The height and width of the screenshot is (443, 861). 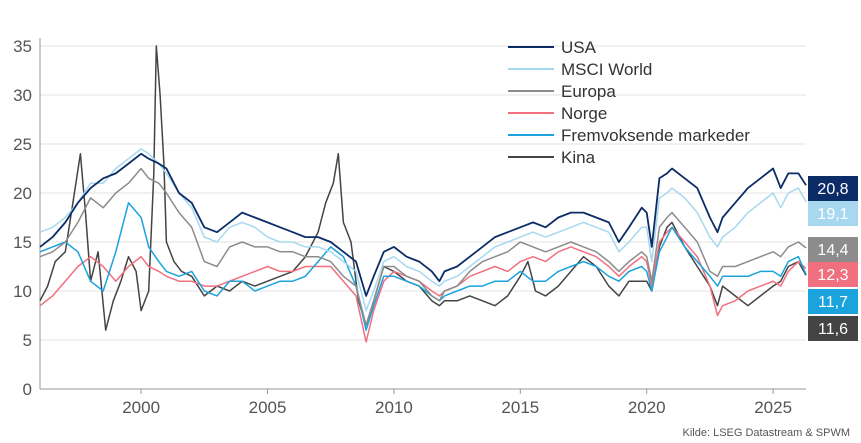 I want to click on end-badge-fremvoksende-markeder: 11,7, so click(x=833, y=301).